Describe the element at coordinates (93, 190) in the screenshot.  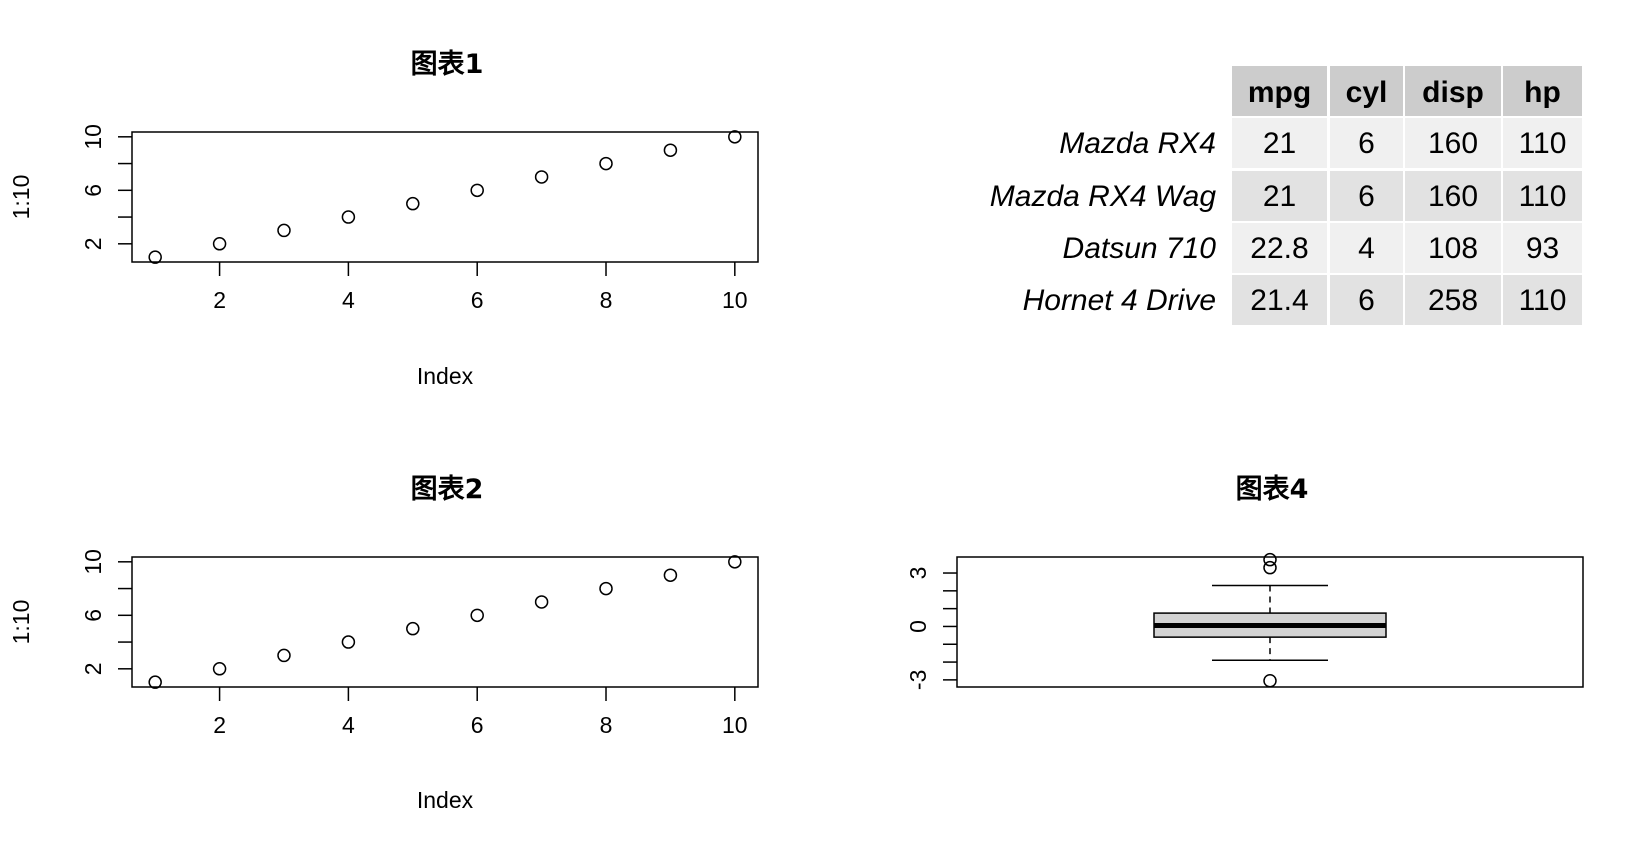
I see `y-tick-label: 6` at that location.